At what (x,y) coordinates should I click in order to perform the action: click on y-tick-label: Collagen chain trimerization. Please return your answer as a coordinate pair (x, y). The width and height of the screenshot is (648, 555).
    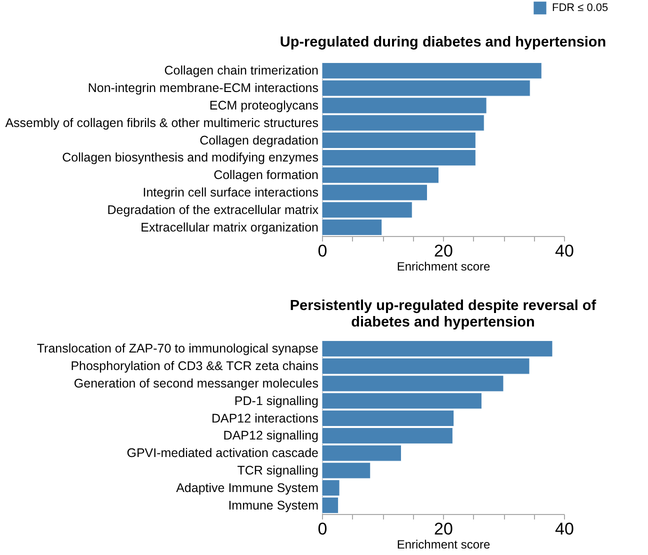
    Looking at the image, I should click on (241, 71).